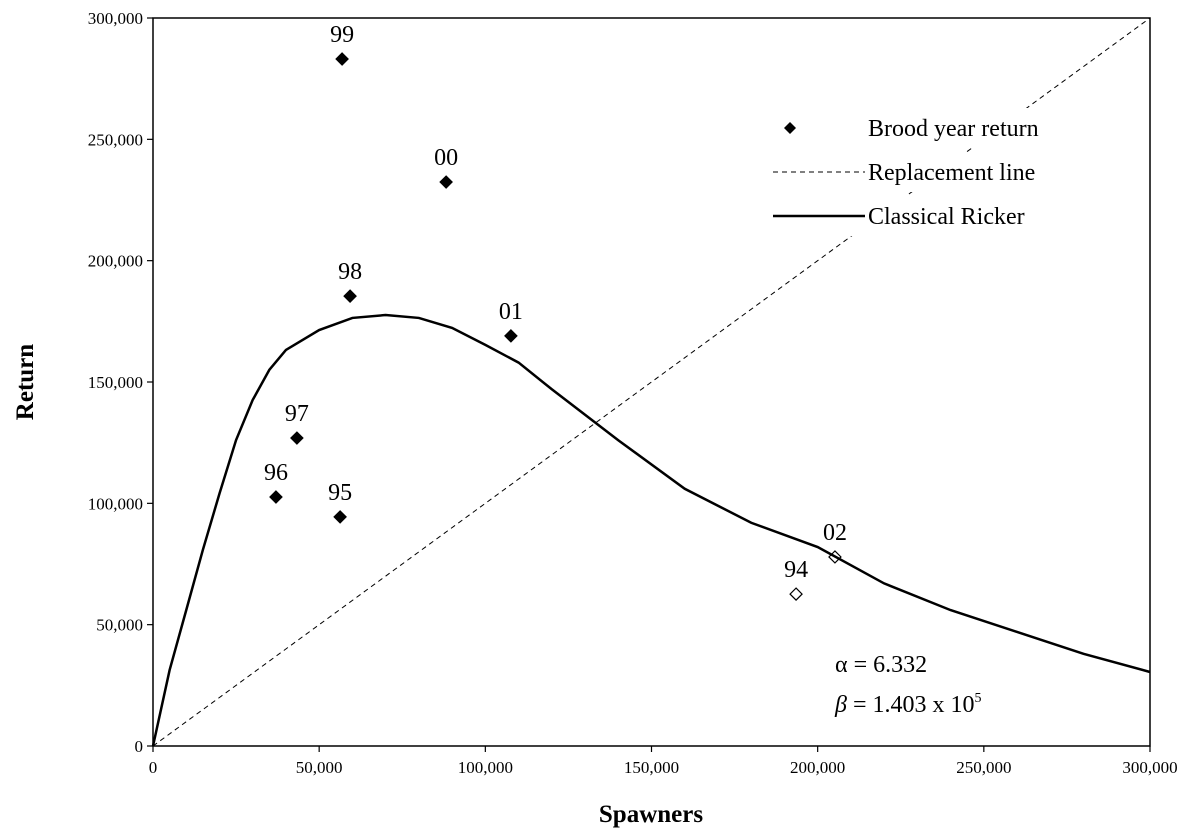 This screenshot has width=1198, height=835. Describe the element at coordinates (790, 128) in the screenshot. I see `legend-marker` at that location.